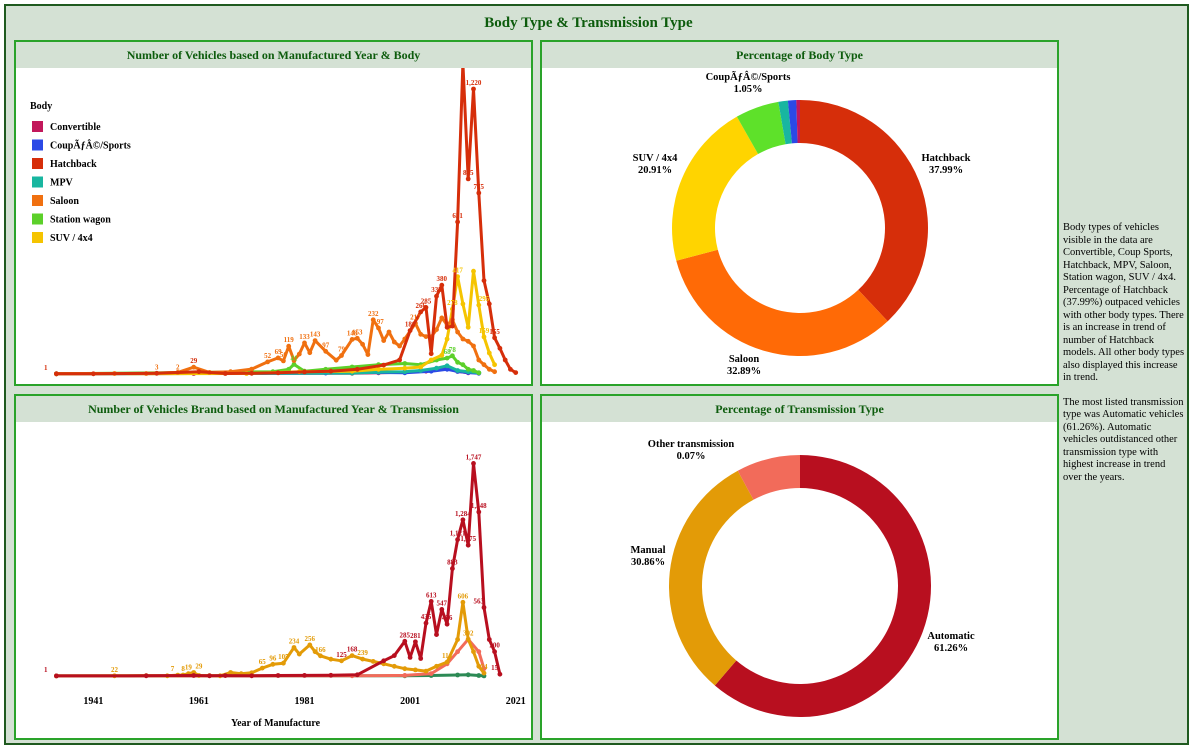 This screenshot has height=751, width=1195. What do you see at coordinates (792, 122) in the screenshot?
I see `slice-coup-sports` at bounding box center [792, 122].